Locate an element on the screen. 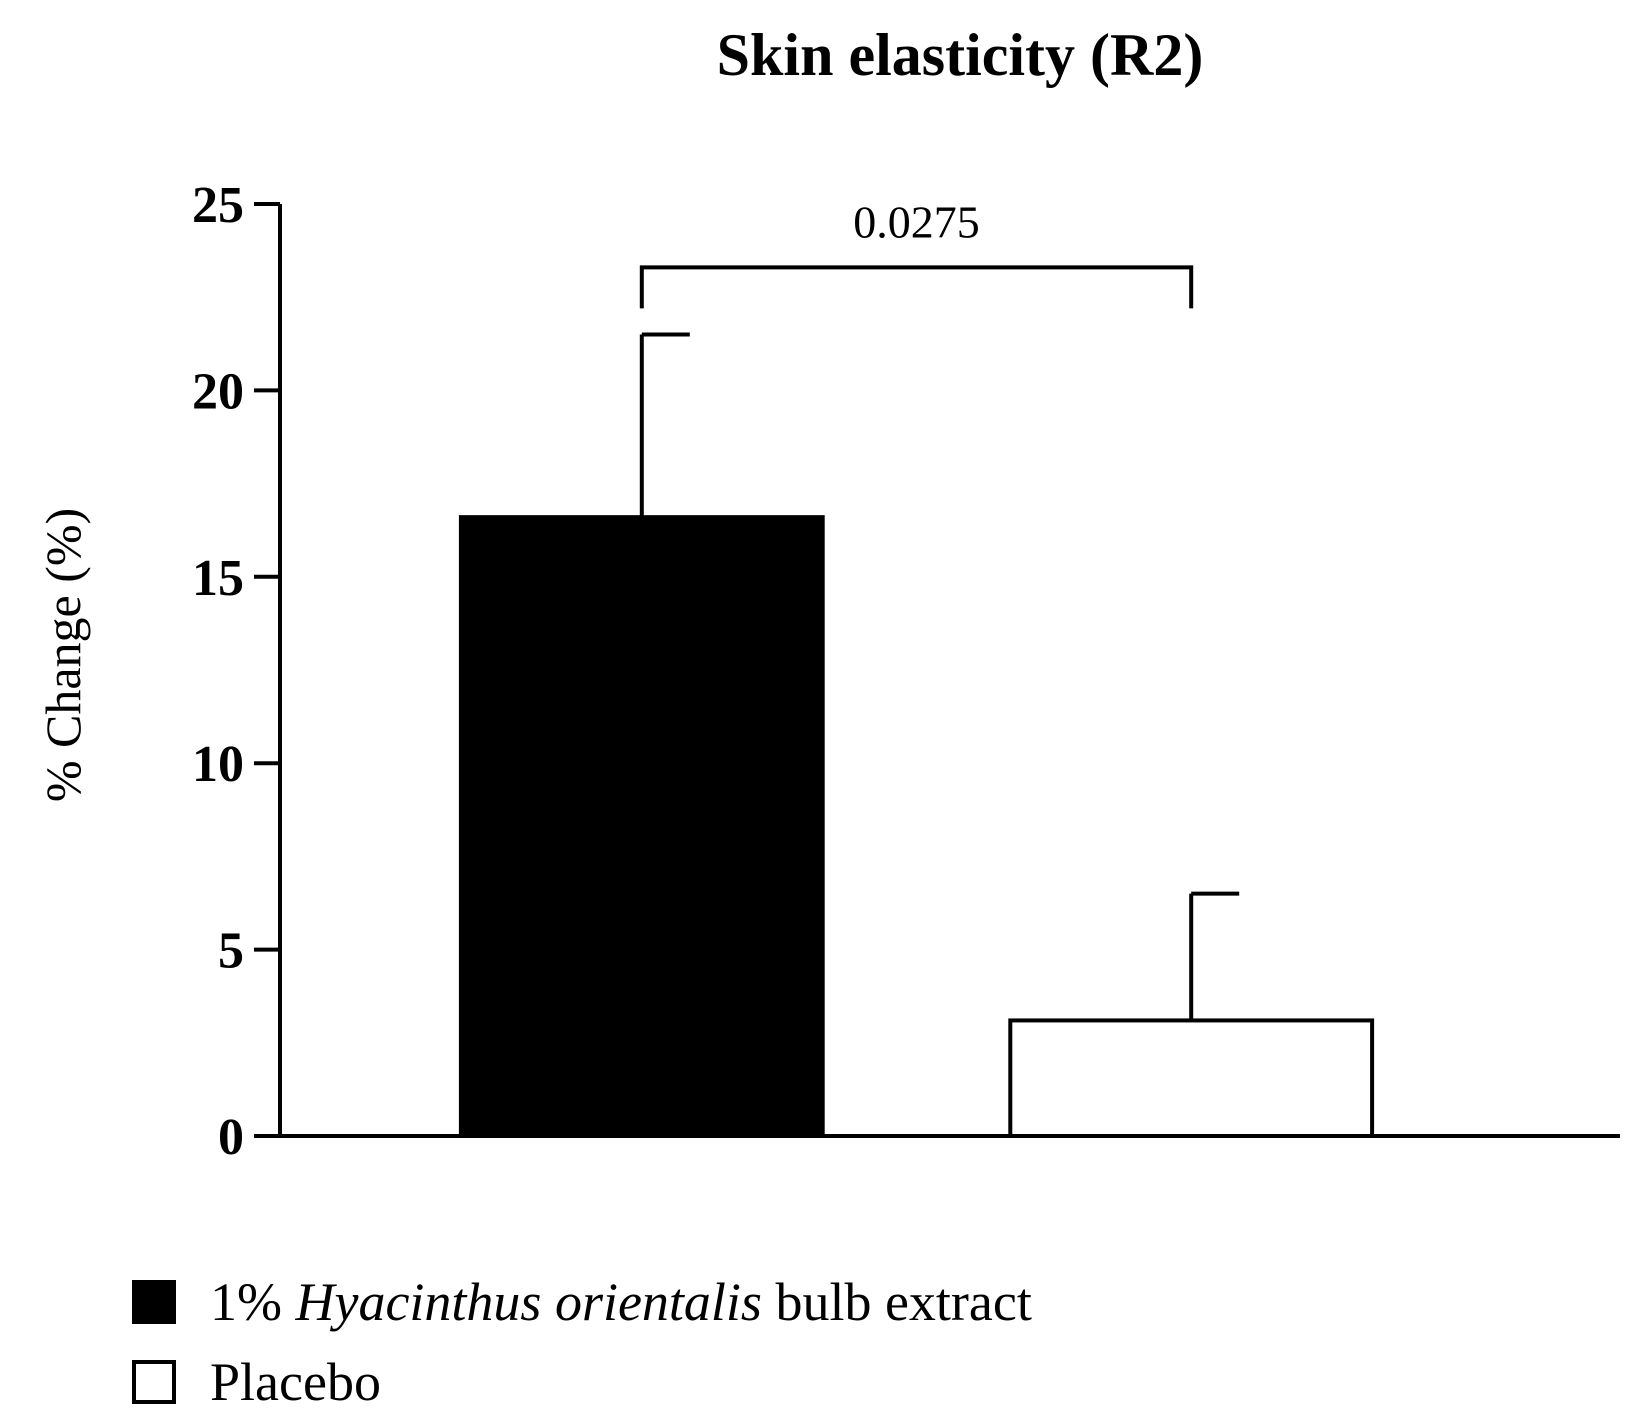 This screenshot has width=1647, height=1422. y-tick-label: 5 is located at coordinates (231, 951).